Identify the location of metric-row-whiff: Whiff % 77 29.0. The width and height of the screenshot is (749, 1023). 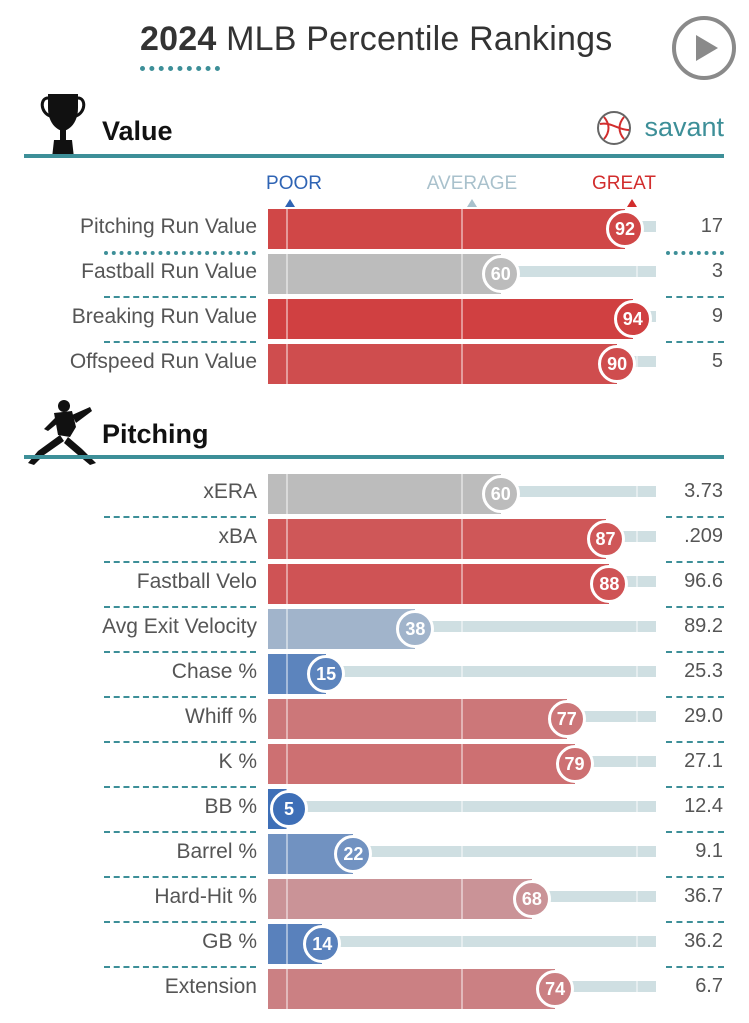
(374, 719).